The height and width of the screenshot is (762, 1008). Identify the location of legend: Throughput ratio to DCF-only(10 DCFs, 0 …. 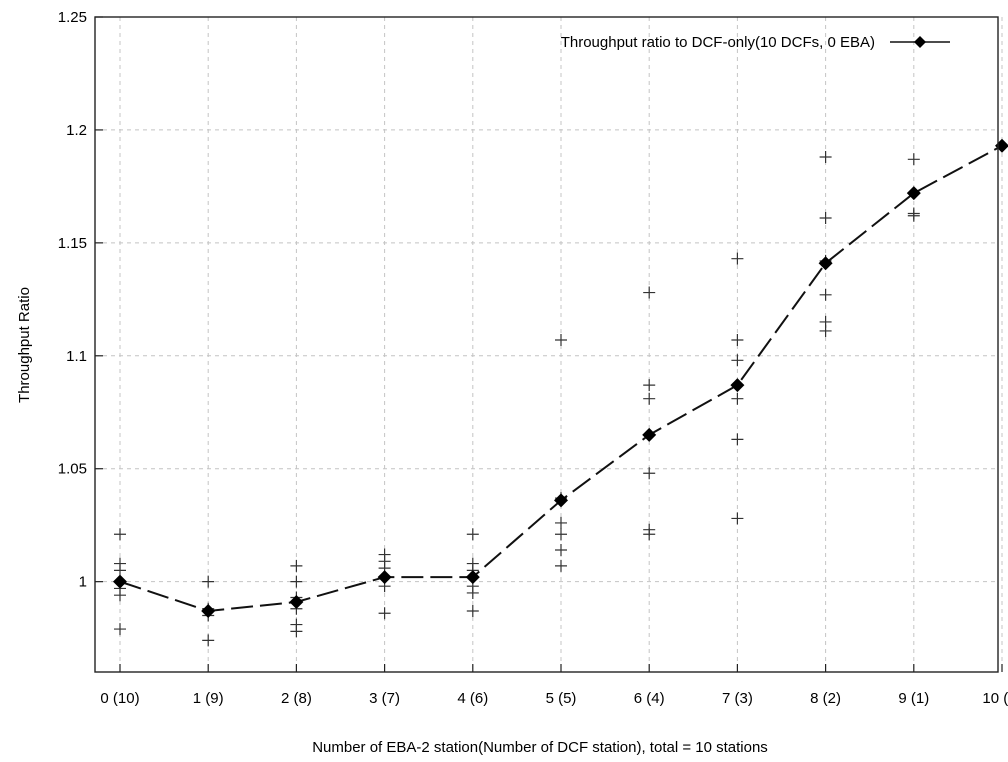
(755, 42).